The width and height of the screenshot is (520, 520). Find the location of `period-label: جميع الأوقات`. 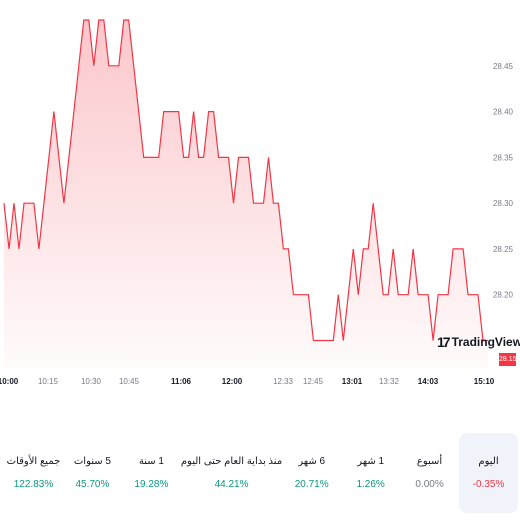

period-label: جميع الأوقات is located at coordinates (33, 461).